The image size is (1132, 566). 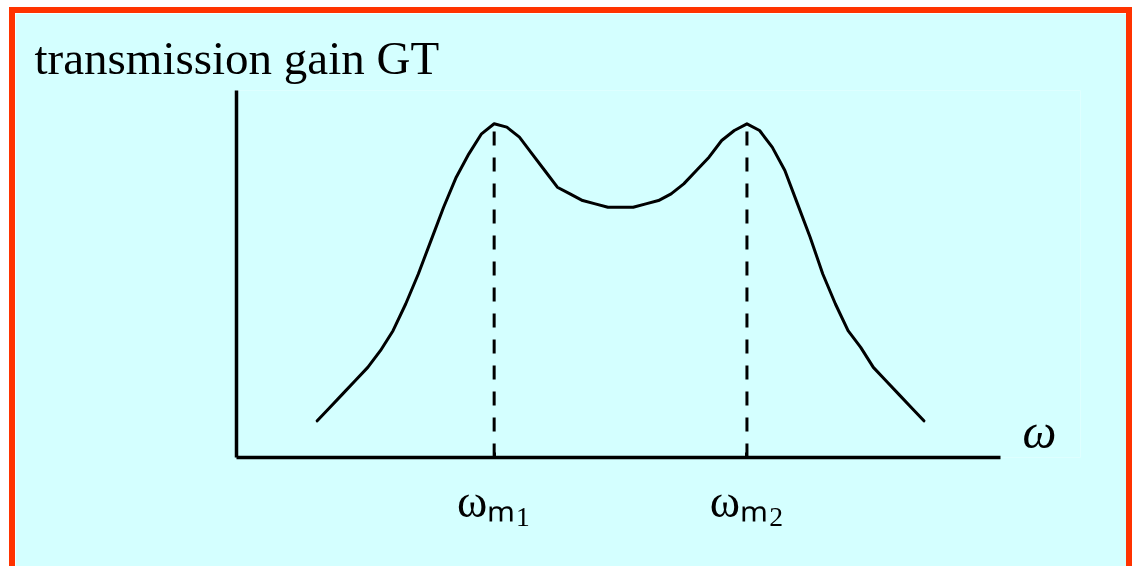 What do you see at coordinates (747, 501) in the screenshot?
I see `x-tick-label: ωₘ₂` at bounding box center [747, 501].